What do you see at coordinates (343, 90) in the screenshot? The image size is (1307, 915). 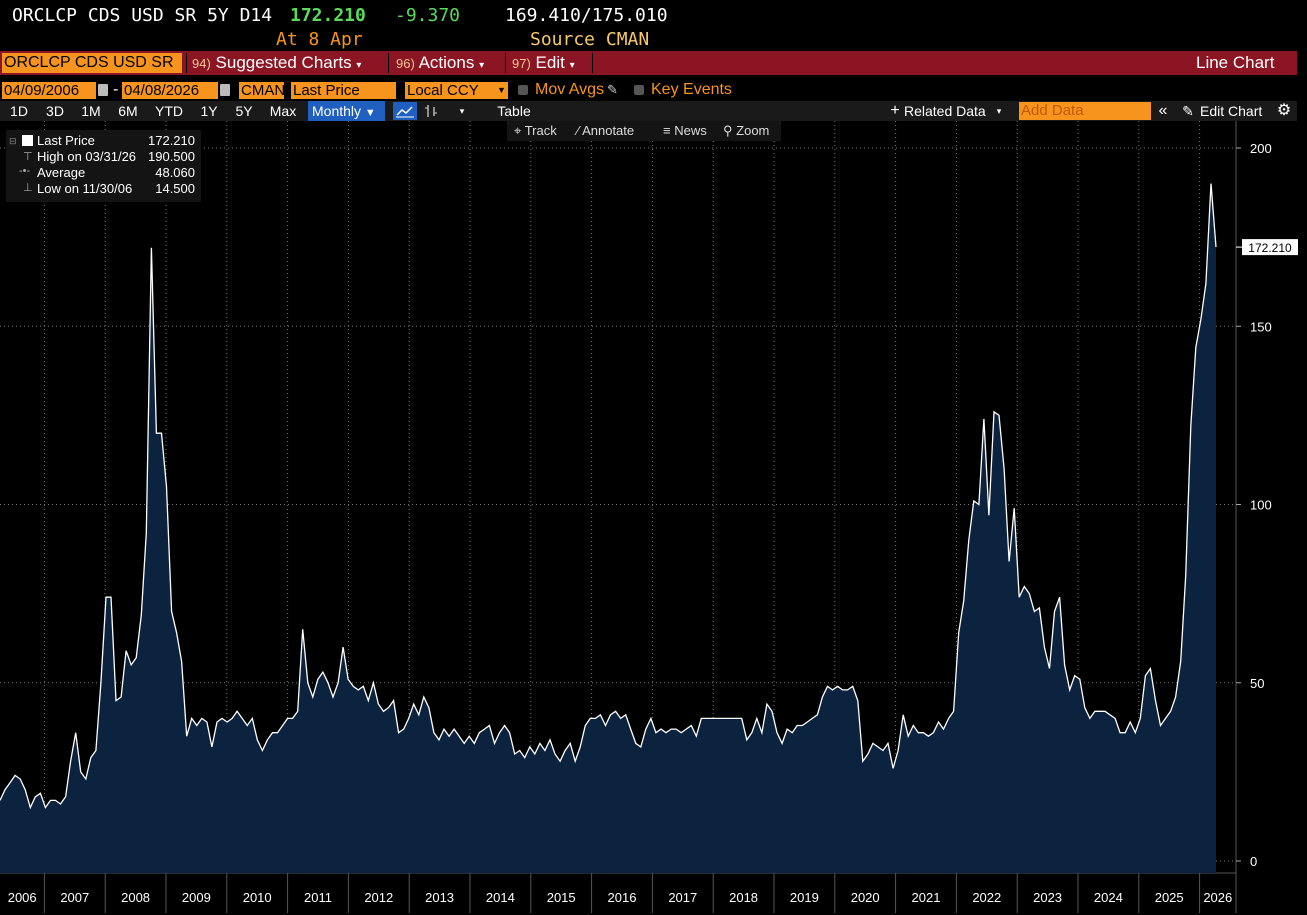 I see `field-input: Last Price` at bounding box center [343, 90].